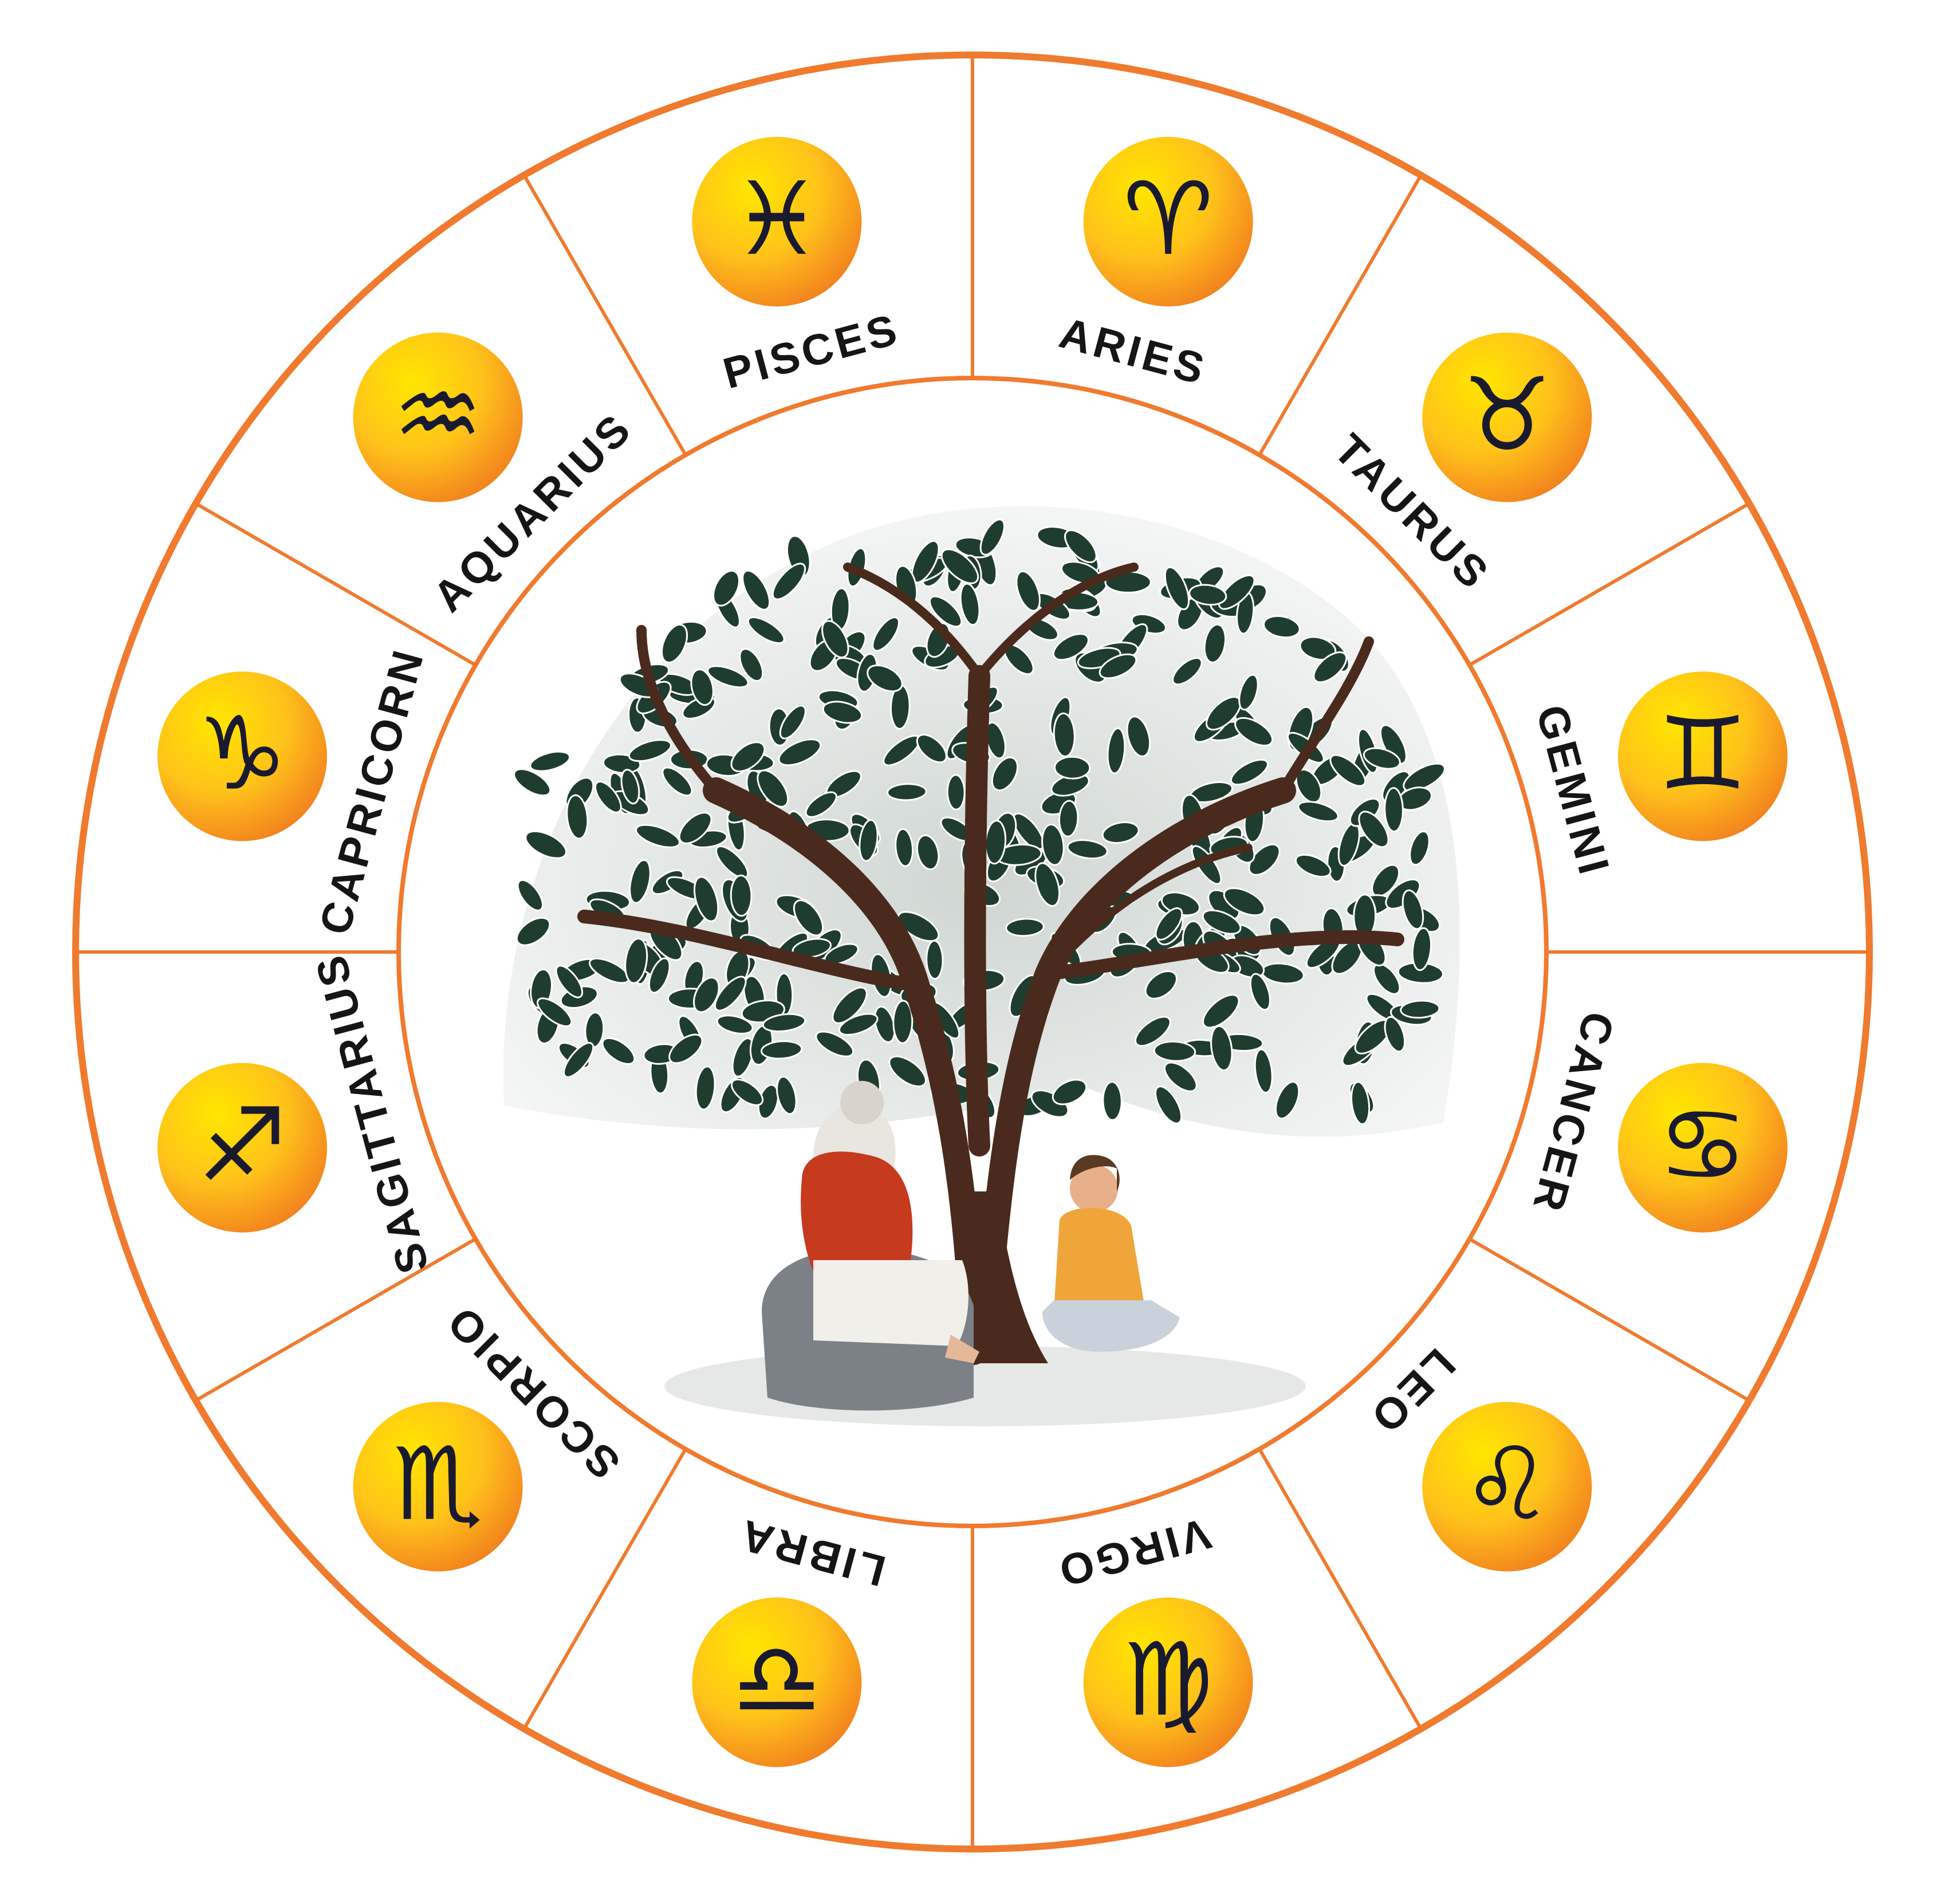 The image size is (1945, 1904). Describe the element at coordinates (1702, 1145) in the screenshot. I see `cancer-icon: ♋` at that location.